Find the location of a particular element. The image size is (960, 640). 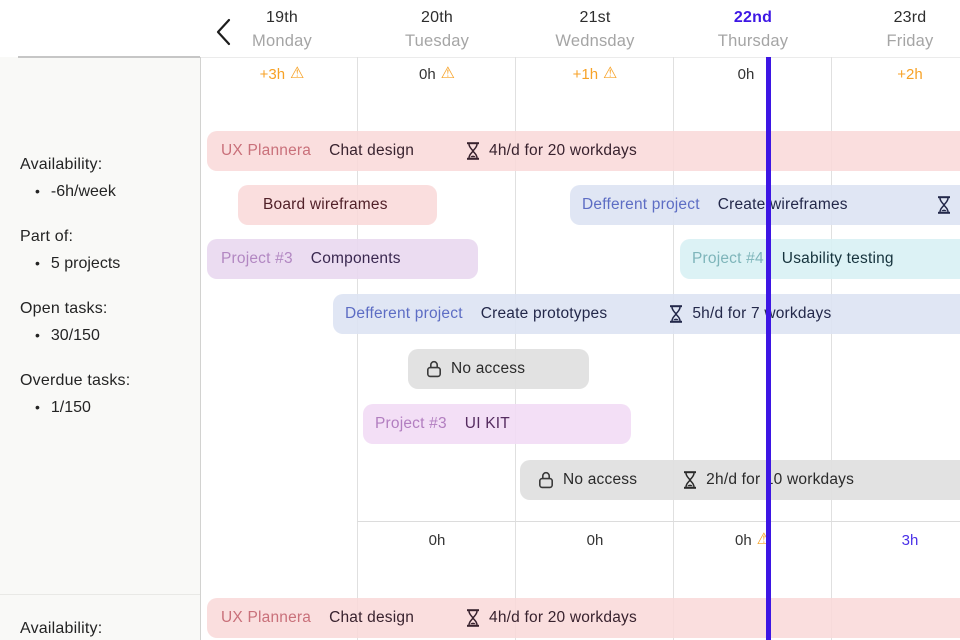

capacity-cell-wednesday: +1h ⚠ is located at coordinates (595, 74).